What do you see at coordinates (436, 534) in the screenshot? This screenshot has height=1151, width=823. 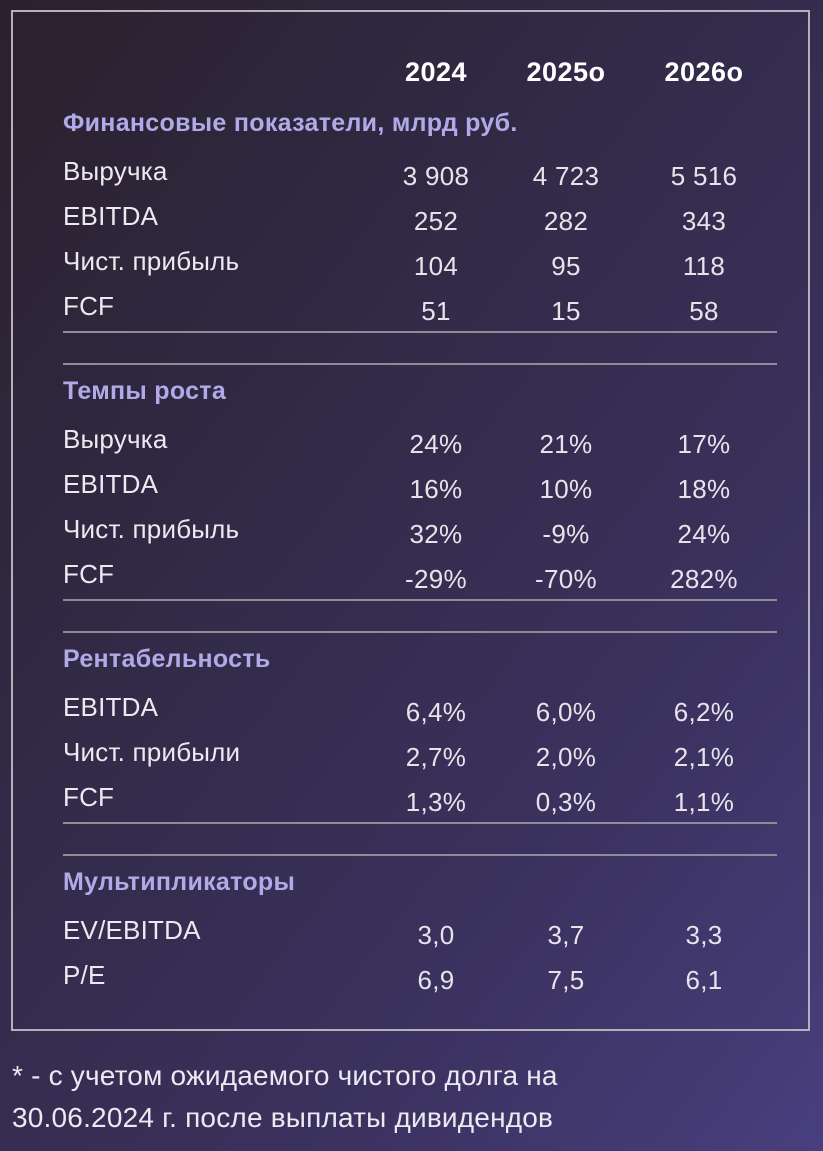 I see `row-value: 32%` at bounding box center [436, 534].